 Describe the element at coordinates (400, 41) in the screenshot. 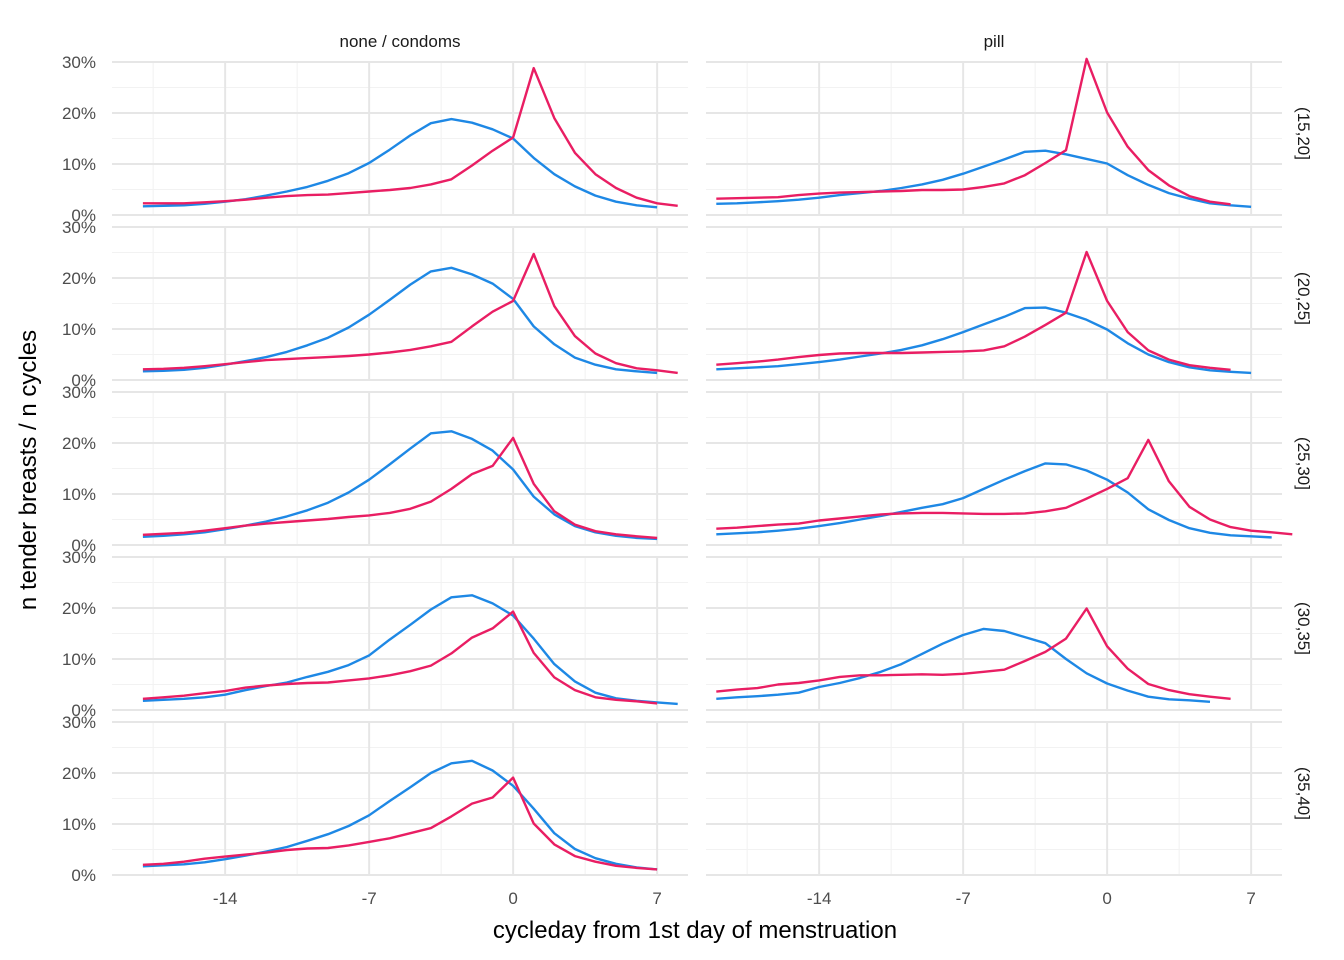

I see `column-strip-label: none / condoms` at that location.